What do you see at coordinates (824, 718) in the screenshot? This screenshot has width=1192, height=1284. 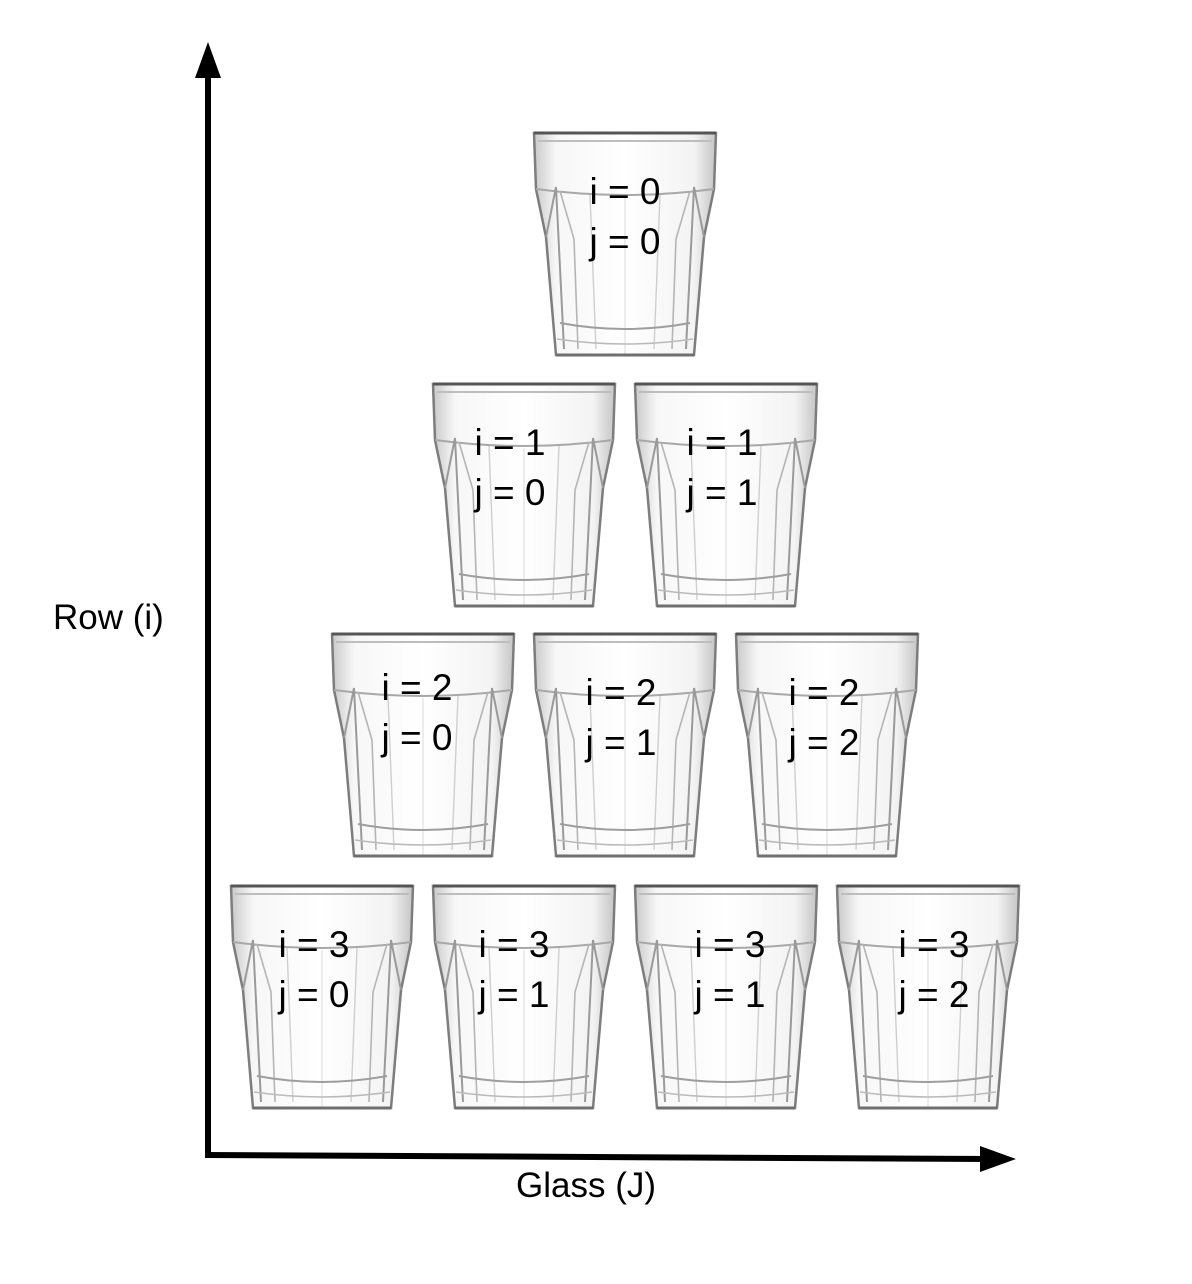 I see `glass-label: i = 2 j = 2` at bounding box center [824, 718].